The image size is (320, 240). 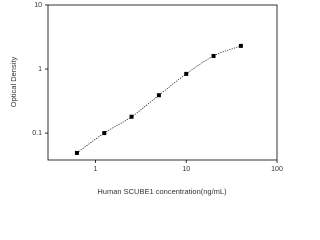 I want to click on y-tick-label: 10, so click(x=38, y=5).